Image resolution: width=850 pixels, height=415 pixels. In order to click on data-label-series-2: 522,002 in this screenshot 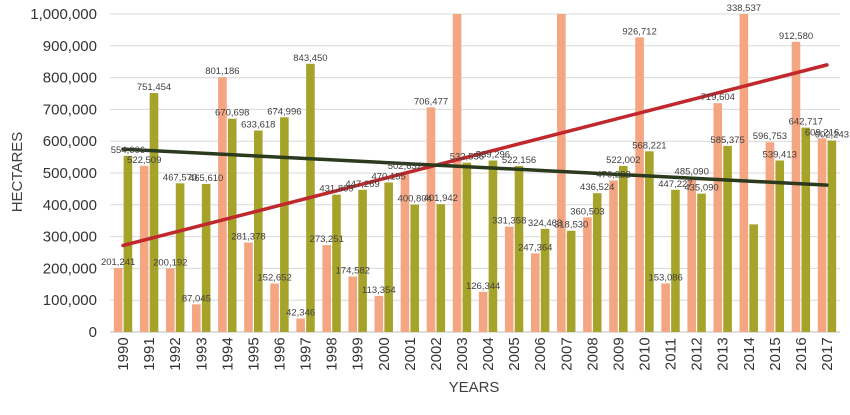, I will do `click(623, 160)`.